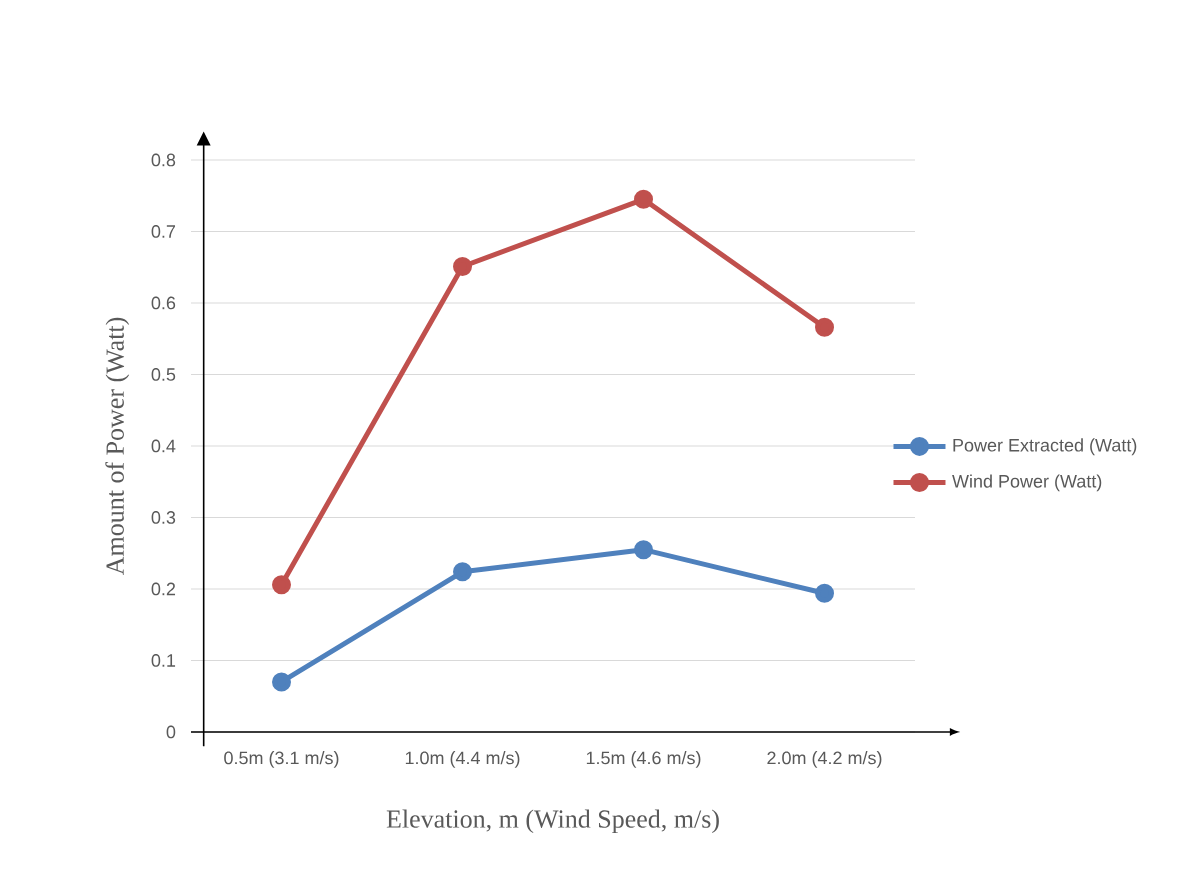  What do you see at coordinates (163, 446) in the screenshot?
I see `y-tick-label: 0.4` at bounding box center [163, 446].